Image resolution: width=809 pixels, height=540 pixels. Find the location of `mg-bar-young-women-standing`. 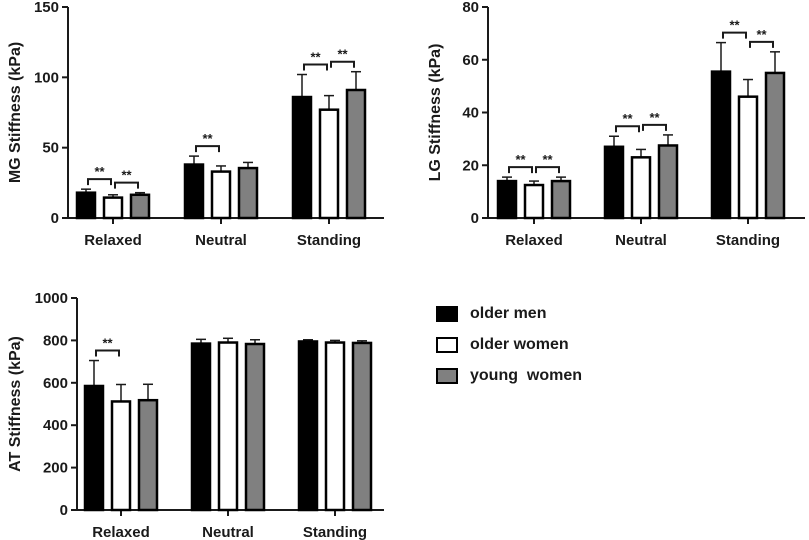

mg-bar-young-women-standing is located at coordinates (356, 154).